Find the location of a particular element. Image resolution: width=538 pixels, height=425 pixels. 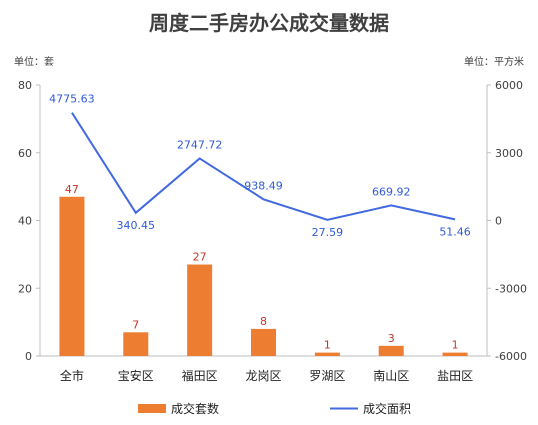

right-tick-label: 3000 is located at coordinates (509, 153).